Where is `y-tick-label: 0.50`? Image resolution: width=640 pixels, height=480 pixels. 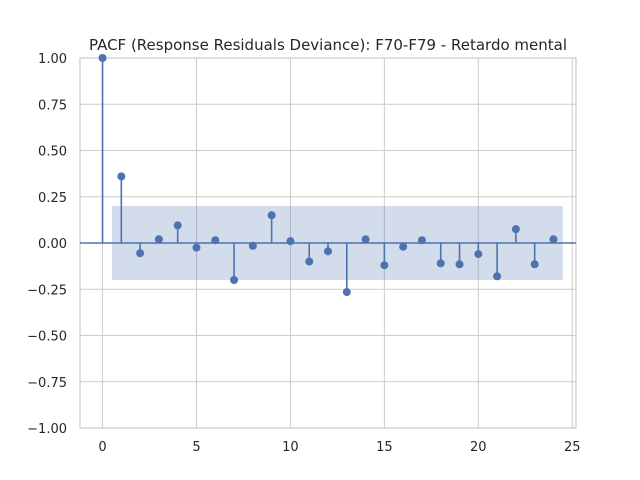
y-tick-label: 0.50 is located at coordinates (52, 152).